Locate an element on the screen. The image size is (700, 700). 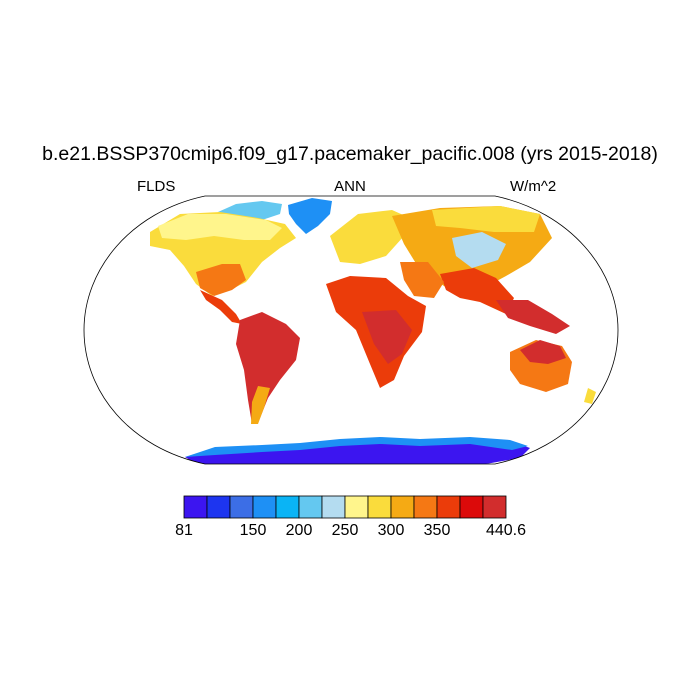
units-label: W/m^2 is located at coordinates (533, 186).